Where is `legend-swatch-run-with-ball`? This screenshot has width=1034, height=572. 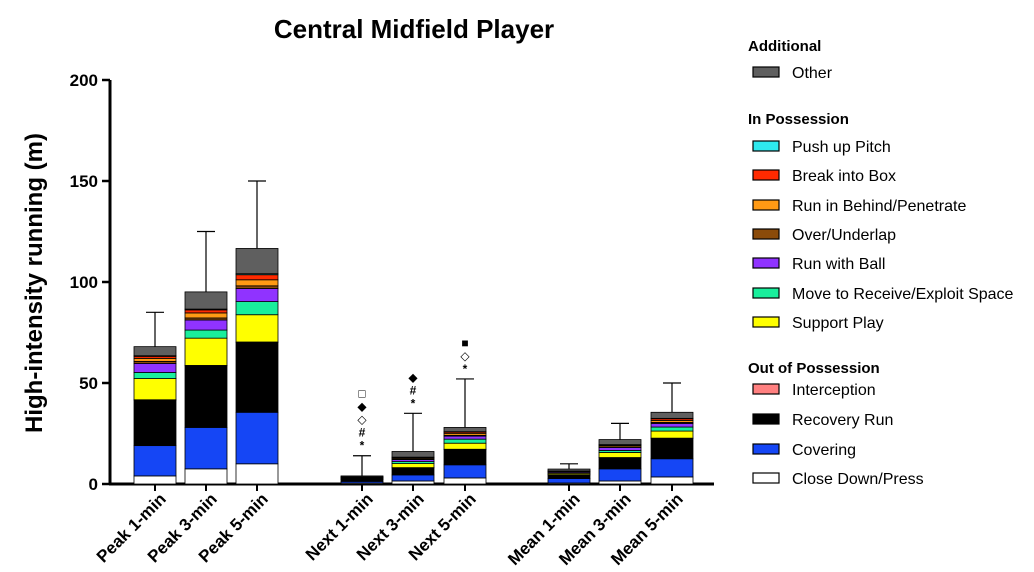 legend-swatch-run-with-ball is located at coordinates (766, 263).